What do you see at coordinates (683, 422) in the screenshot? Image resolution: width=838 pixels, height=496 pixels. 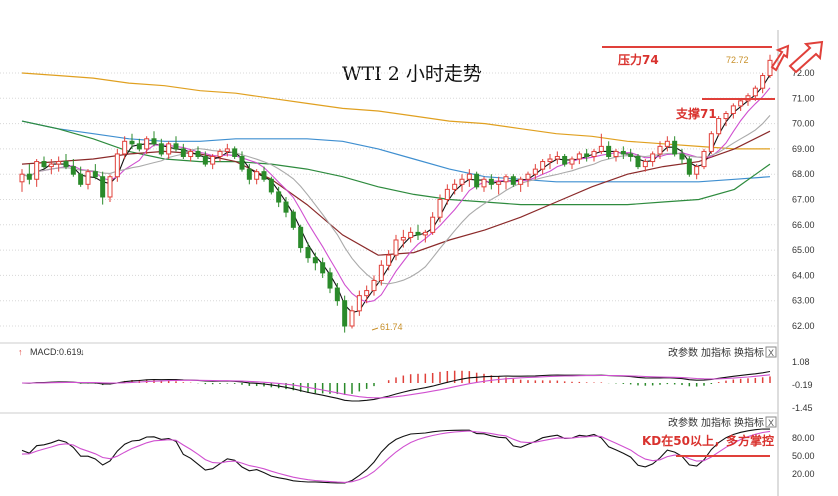 I see `kd-change-params-button: 改参数` at bounding box center [683, 422].